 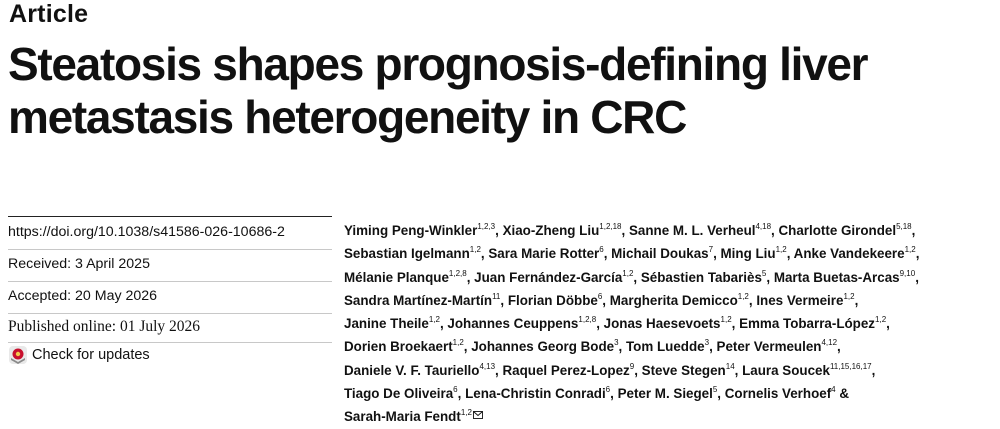 What do you see at coordinates (665, 347) in the screenshot?
I see `author-name: Tom Luedde` at bounding box center [665, 347].